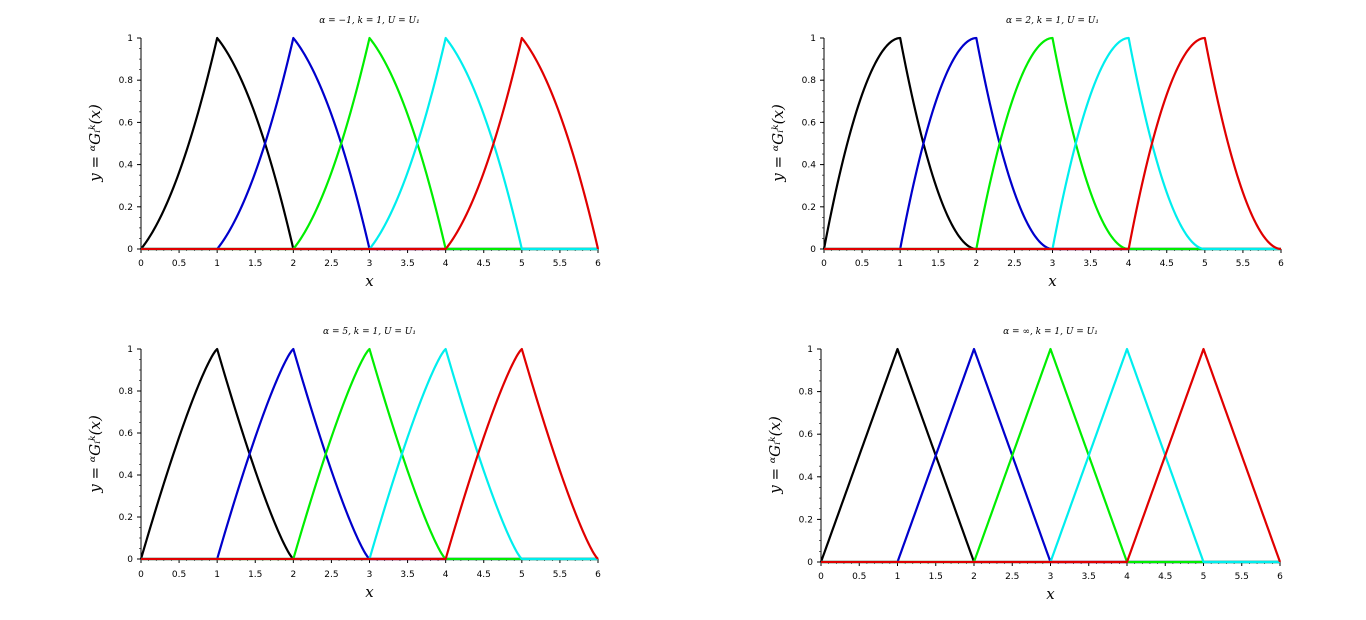  What do you see at coordinates (369, 332) in the screenshot?
I see `chart-title: α = 5, k = 1, U = U₁` at bounding box center [369, 332].